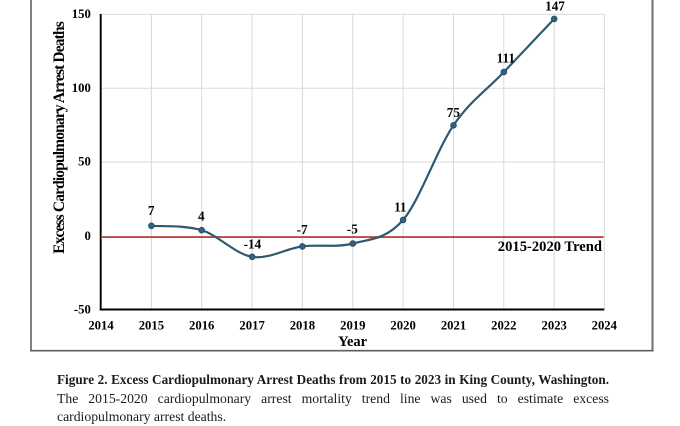  Describe the element at coordinates (302, 325) in the screenshot. I see `svg-text: 2018` at that location.